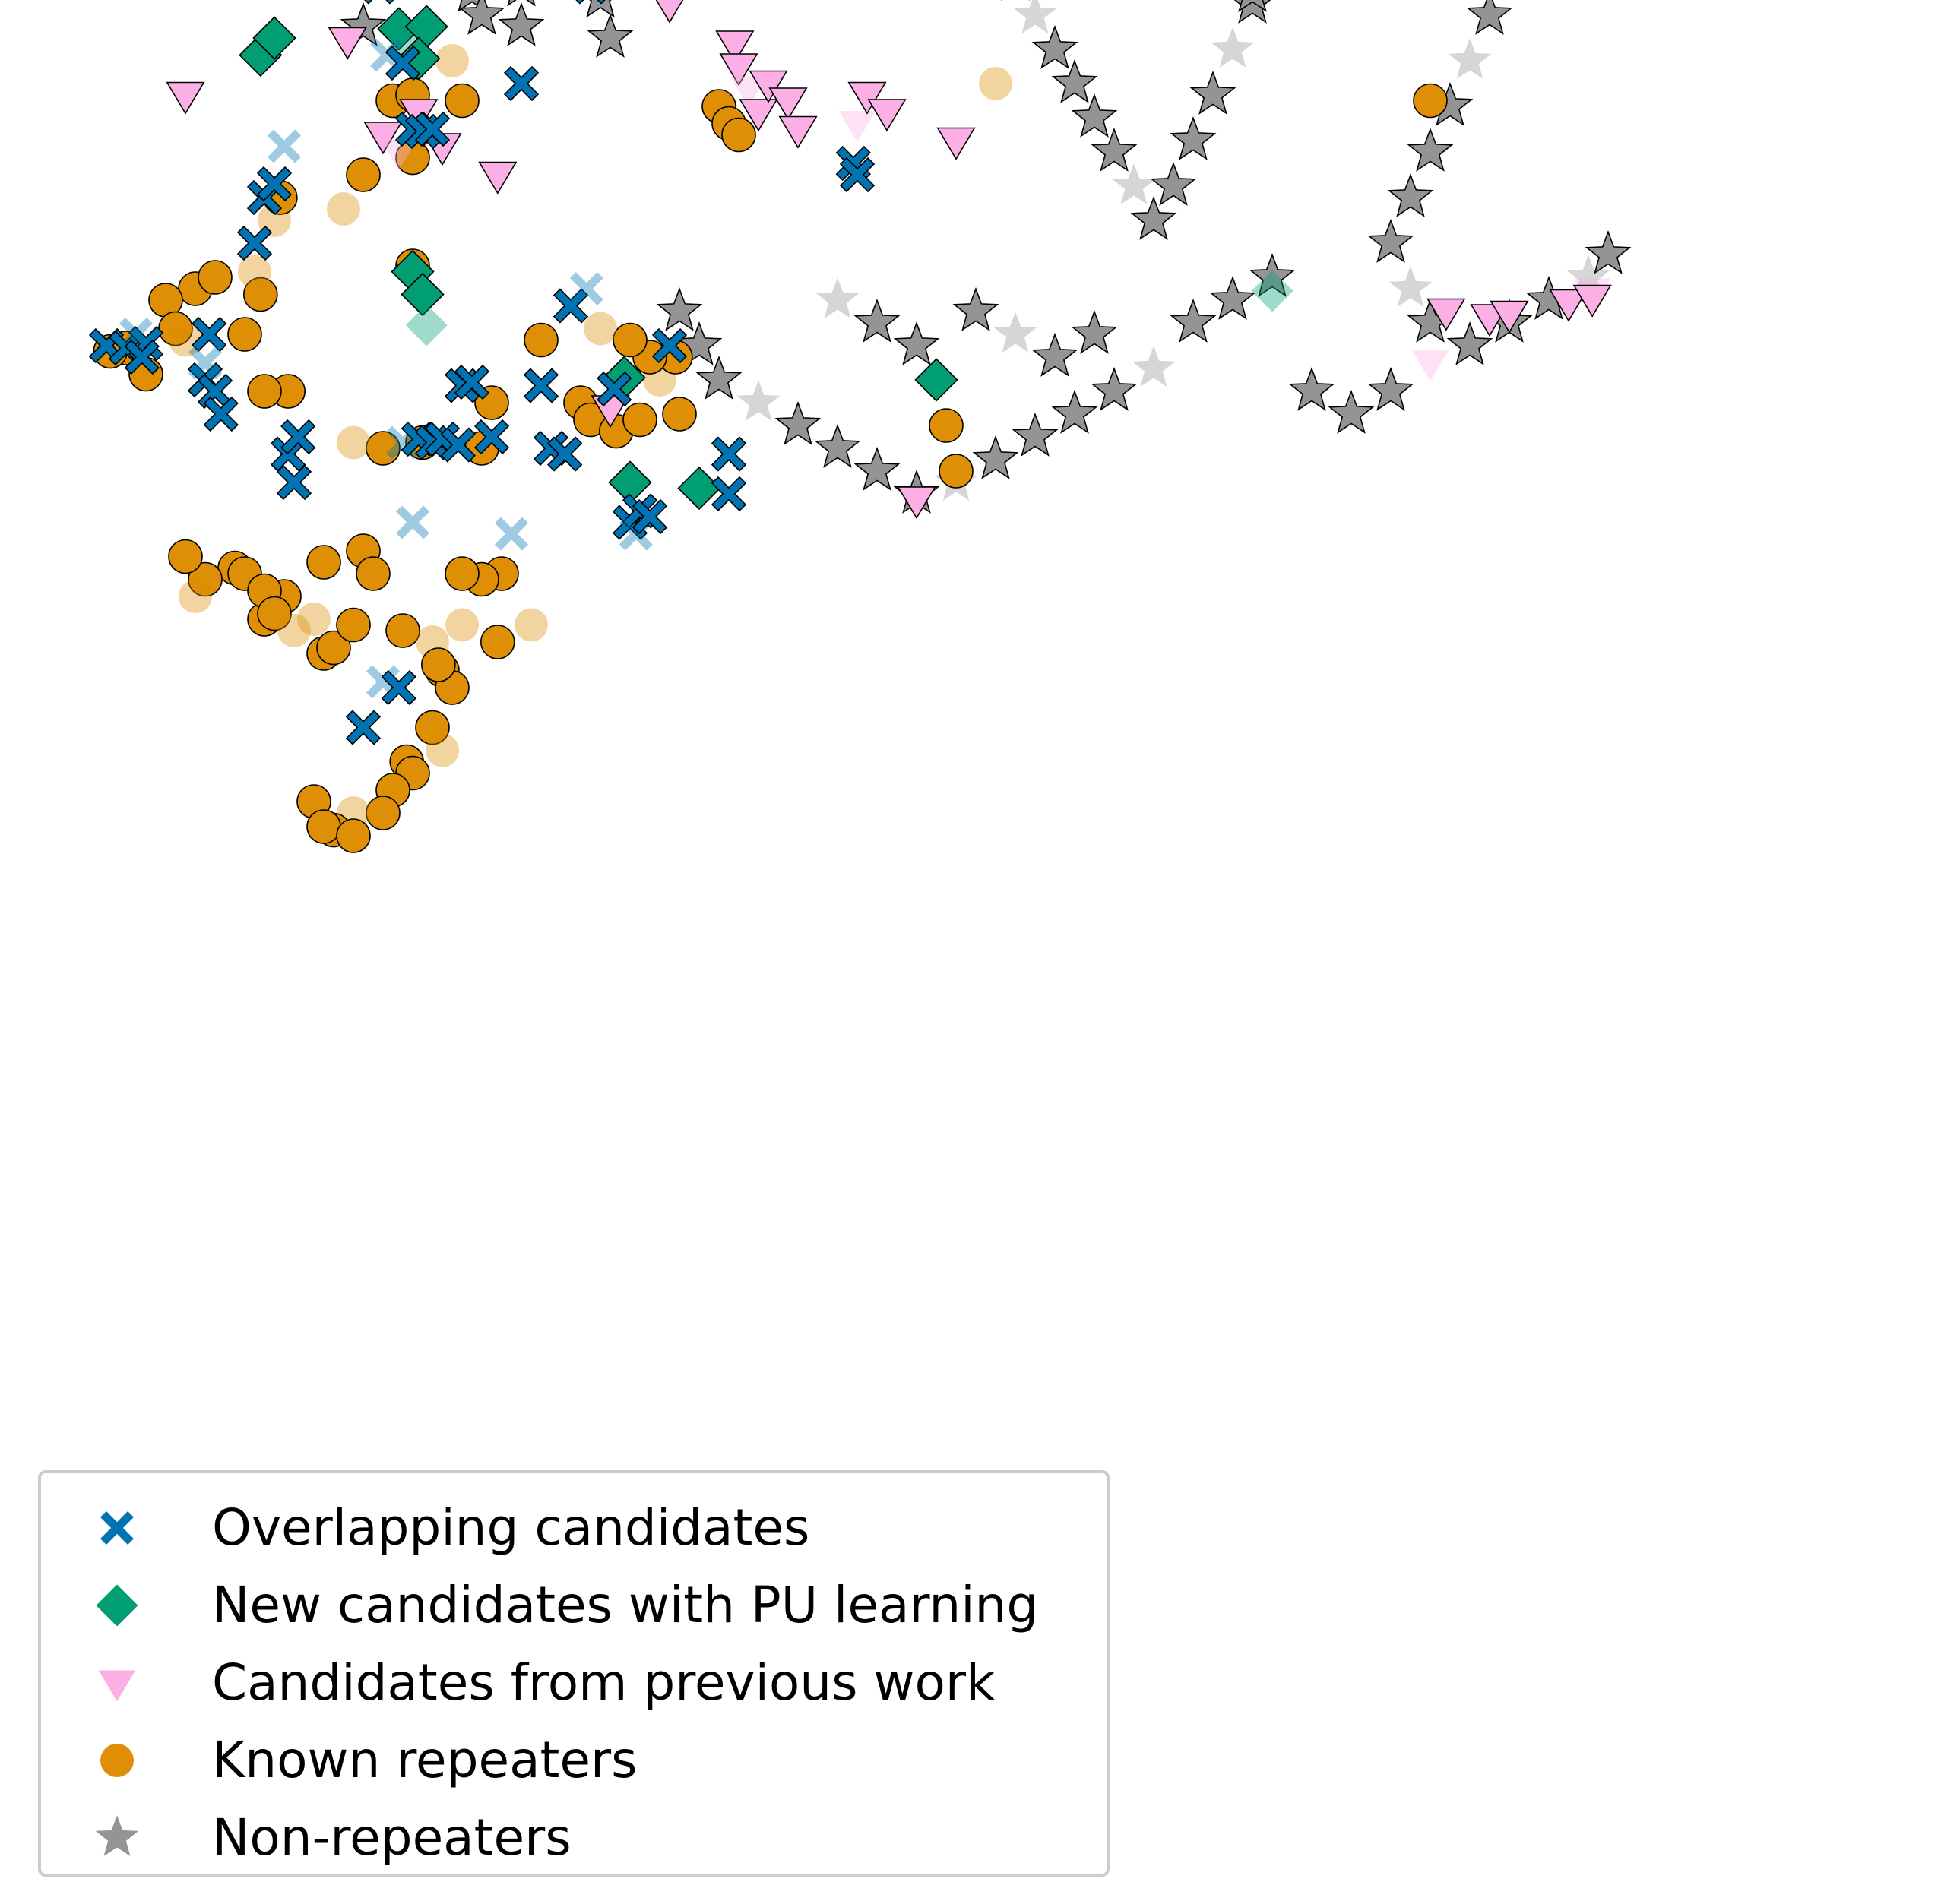 The height and width of the screenshot is (1901, 1960). Describe the element at coordinates (574, 1760) in the screenshot. I see `legend-item-known-repeaters: Known repeaters` at that location.